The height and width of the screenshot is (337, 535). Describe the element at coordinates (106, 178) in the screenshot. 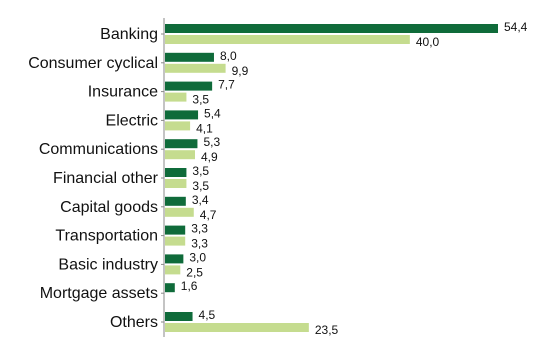

I see `category-label: Financial other` at that location.